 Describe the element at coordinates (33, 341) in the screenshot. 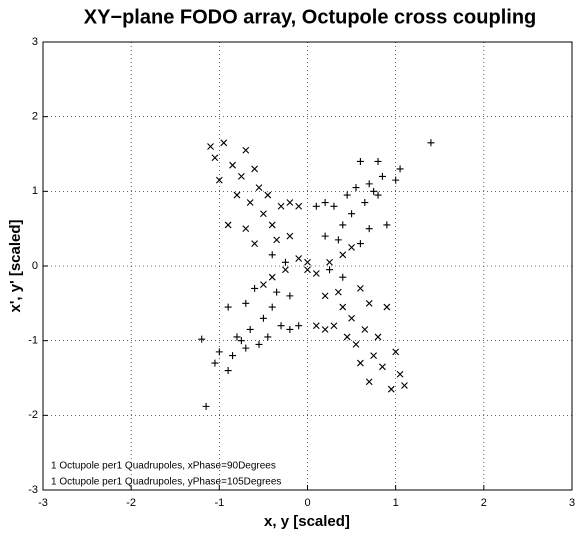

I see `y-tick-label: -1` at that location.